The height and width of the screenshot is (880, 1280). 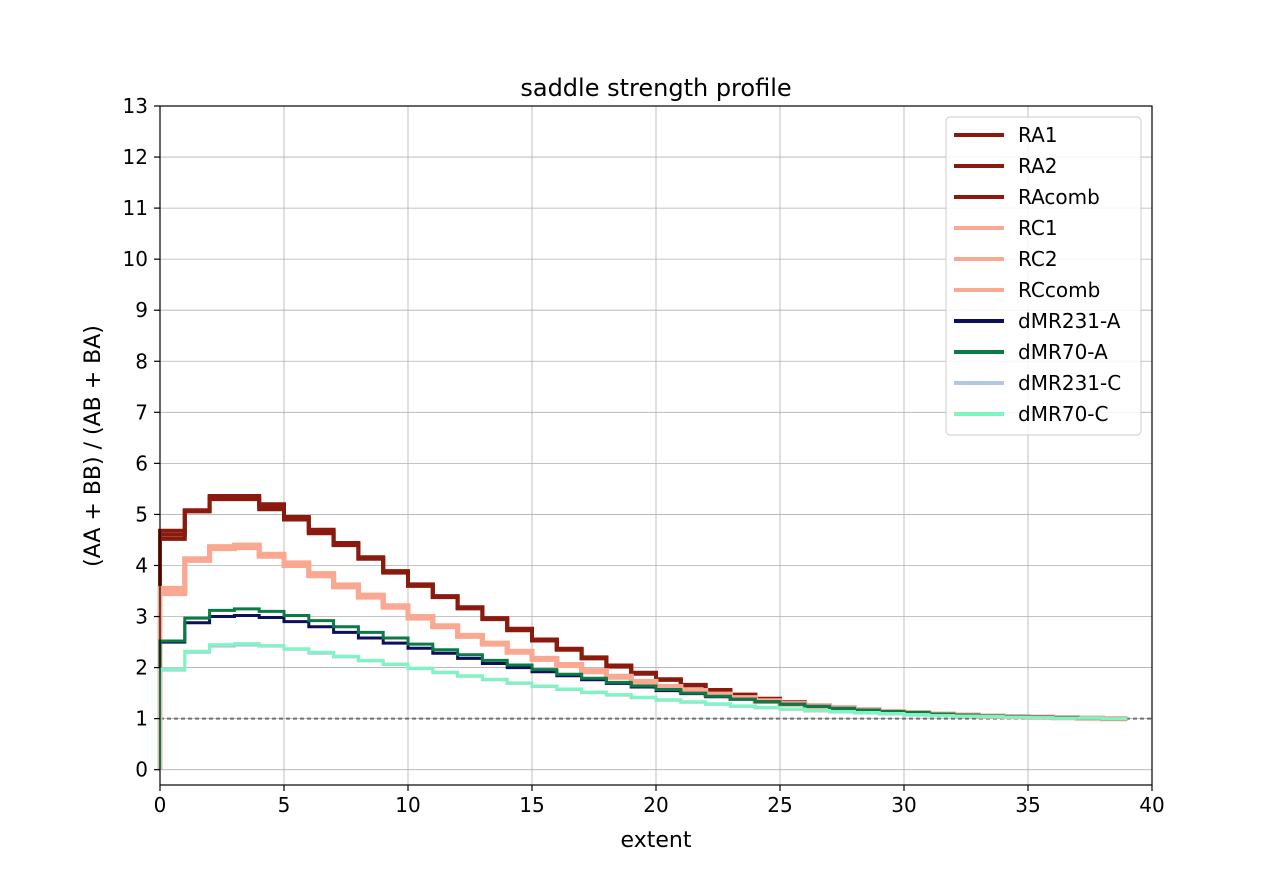 What do you see at coordinates (655, 805) in the screenshot?
I see `x-tick-label: 20` at bounding box center [655, 805].